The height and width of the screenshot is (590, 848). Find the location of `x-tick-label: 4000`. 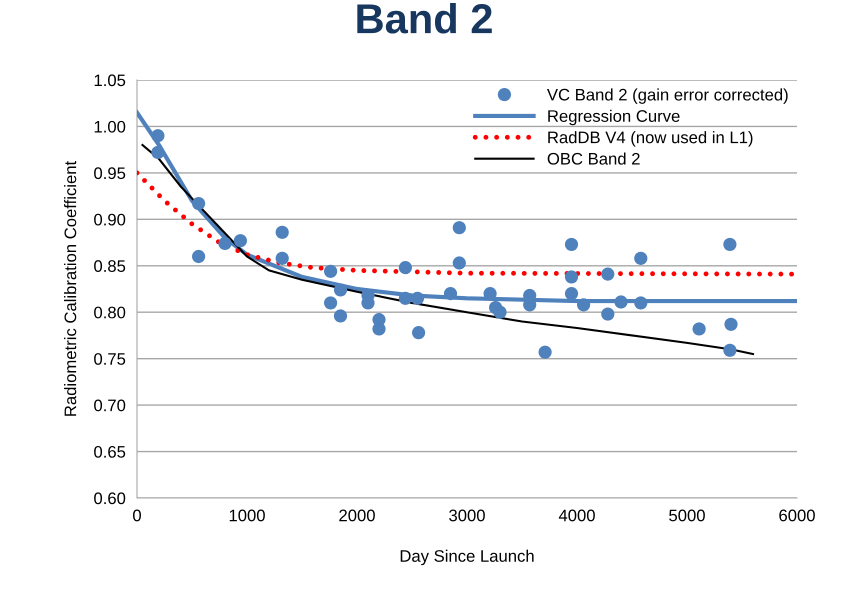

x-tick-label: 4000 is located at coordinates (576, 516).